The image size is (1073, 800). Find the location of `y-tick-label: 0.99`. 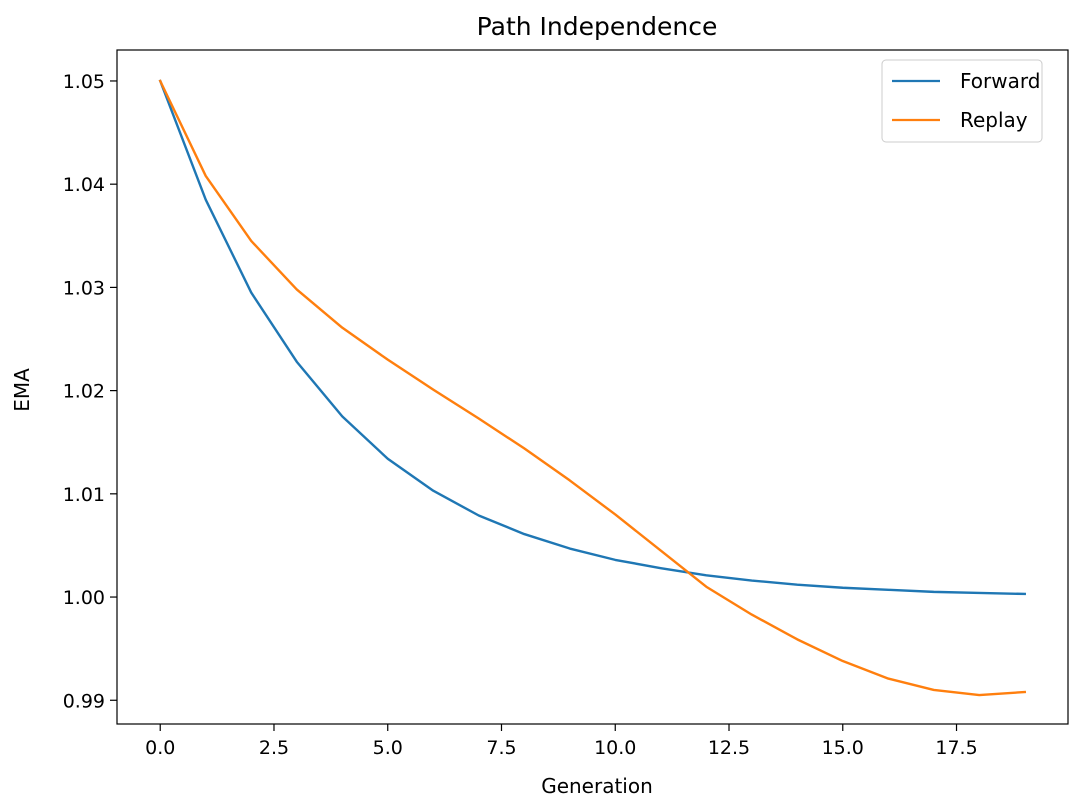

y-tick-label: 0.99 is located at coordinates (84, 701).